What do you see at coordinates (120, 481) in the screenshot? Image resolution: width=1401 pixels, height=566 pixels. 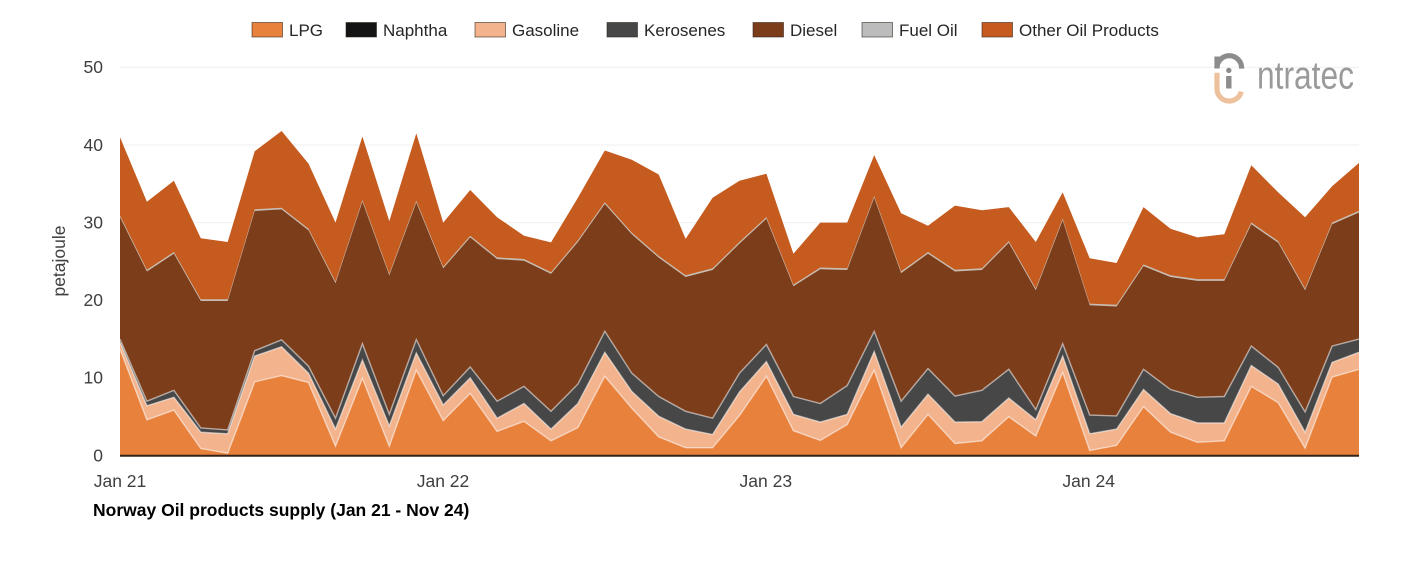 I see `svg-text: Jan 21` at bounding box center [120, 481].